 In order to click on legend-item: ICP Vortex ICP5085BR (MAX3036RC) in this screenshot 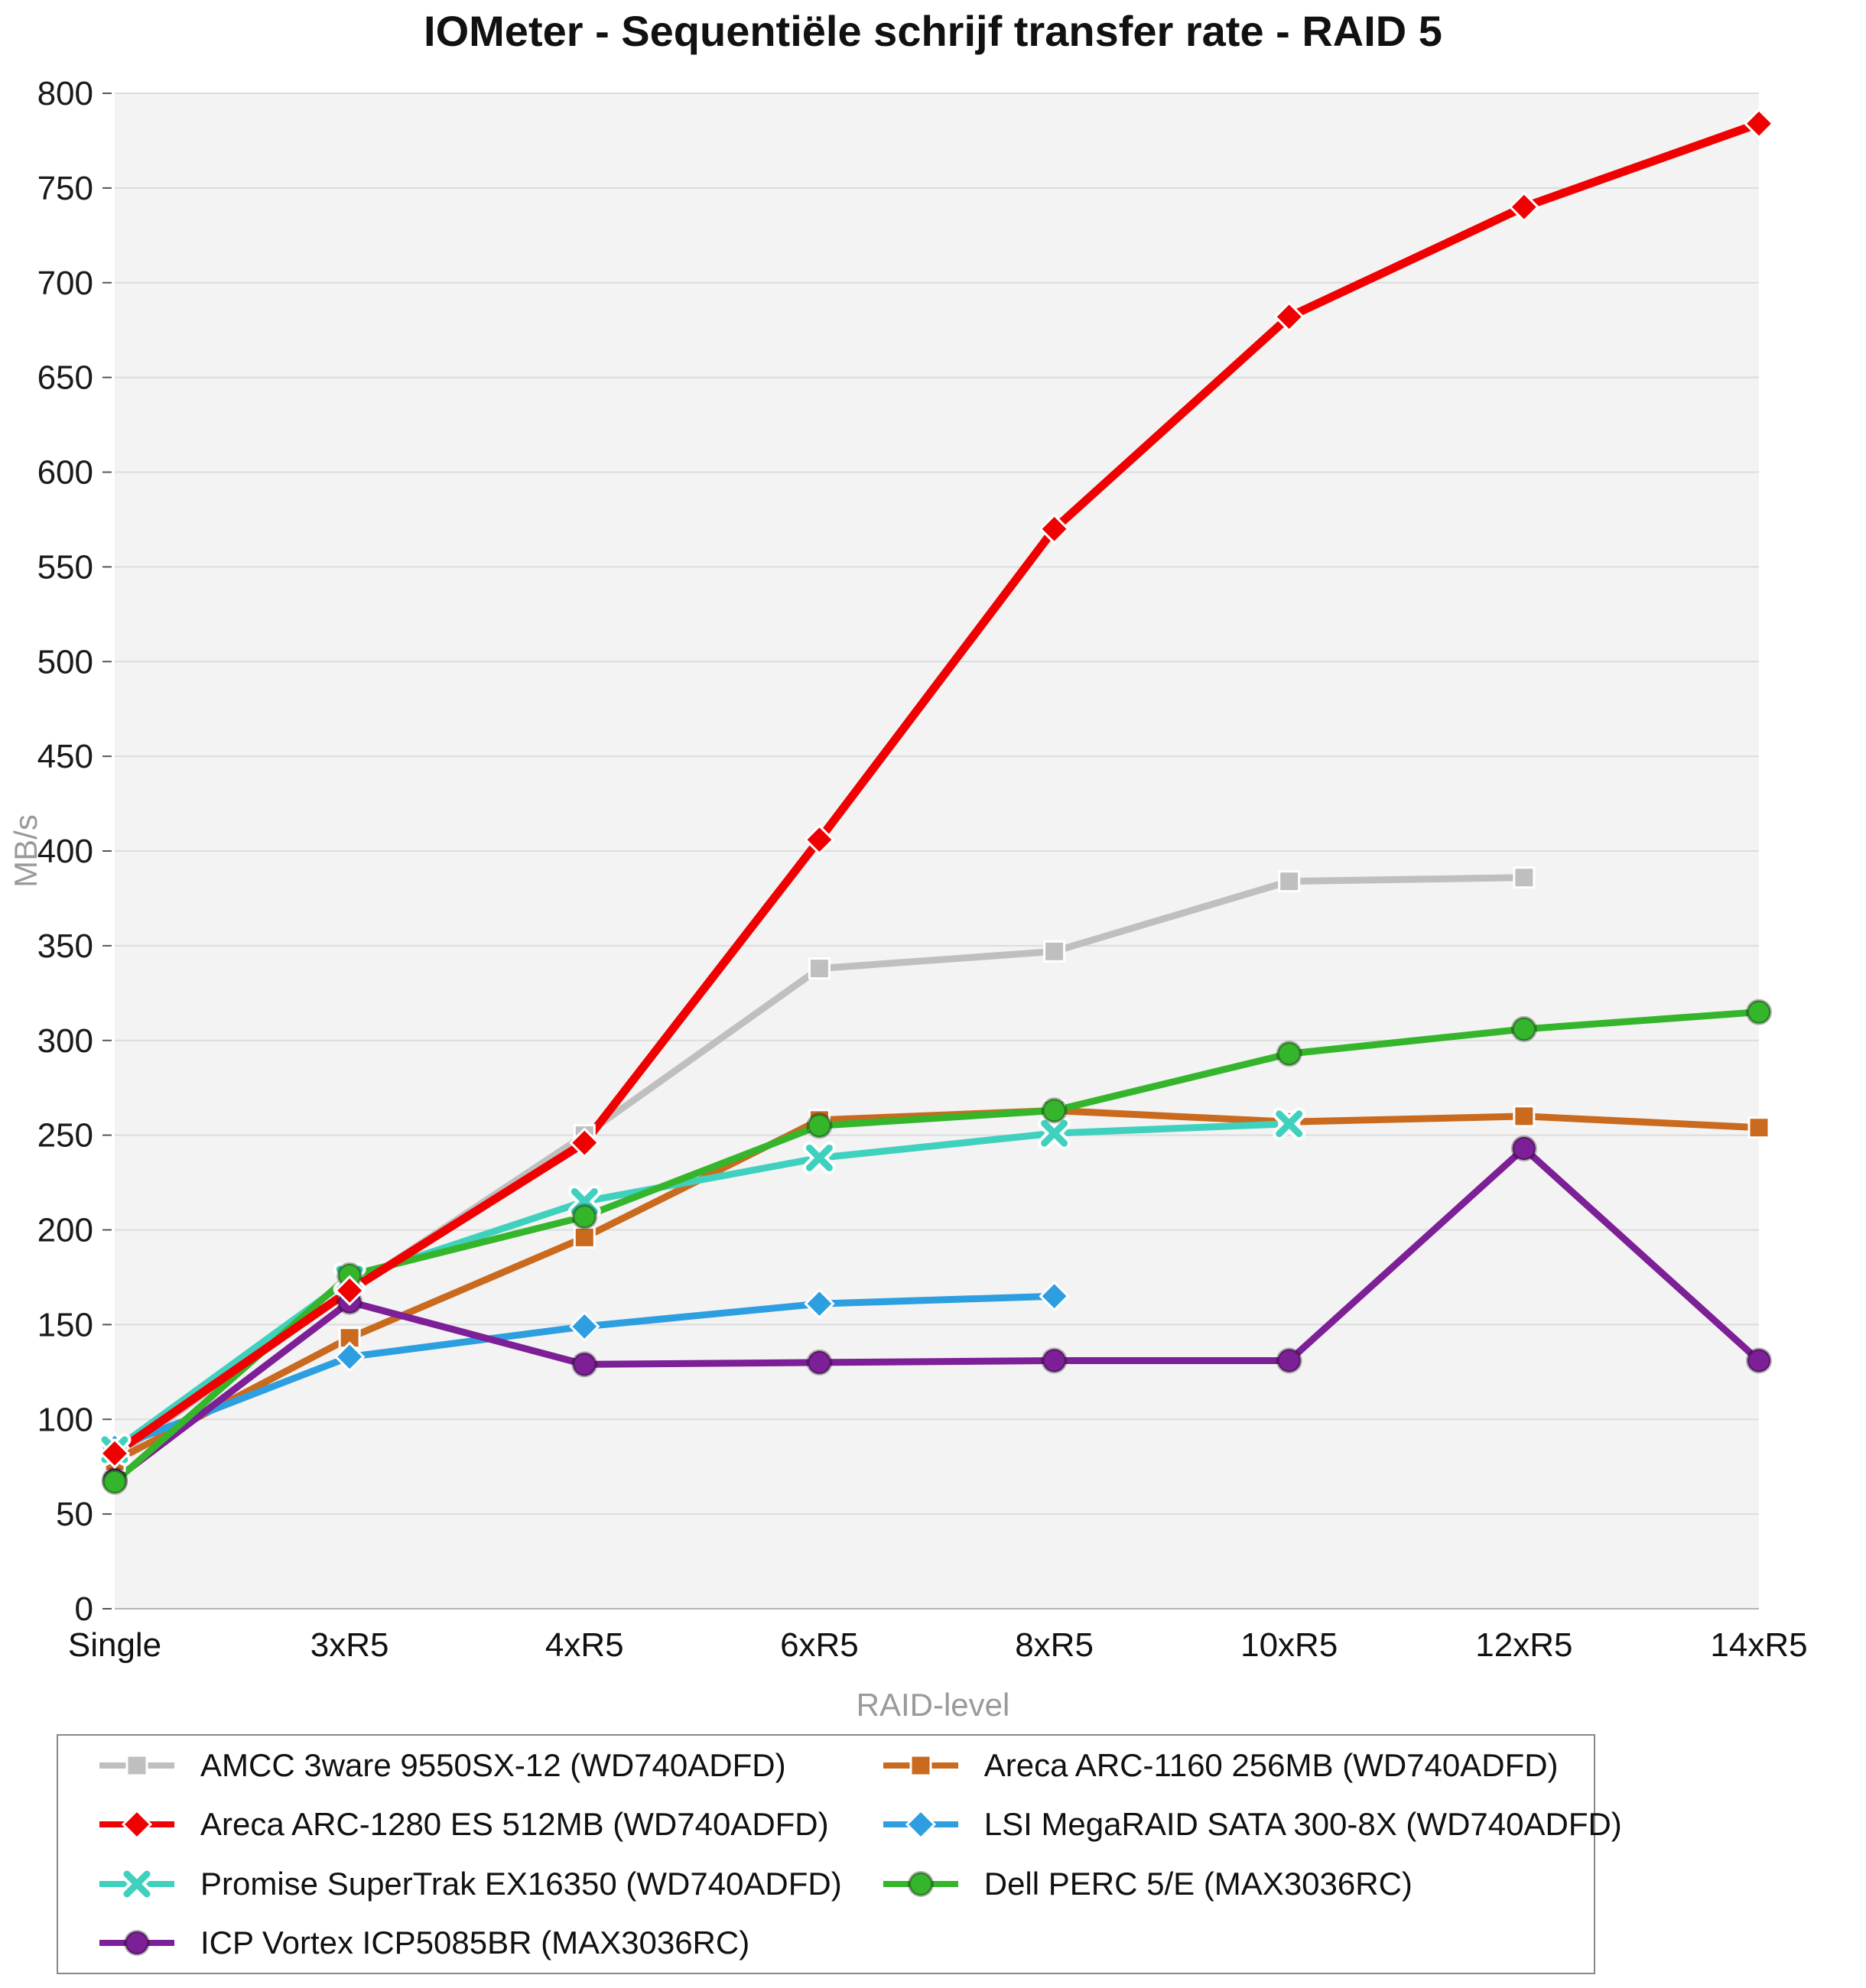, I will do `click(450, 1943)`.